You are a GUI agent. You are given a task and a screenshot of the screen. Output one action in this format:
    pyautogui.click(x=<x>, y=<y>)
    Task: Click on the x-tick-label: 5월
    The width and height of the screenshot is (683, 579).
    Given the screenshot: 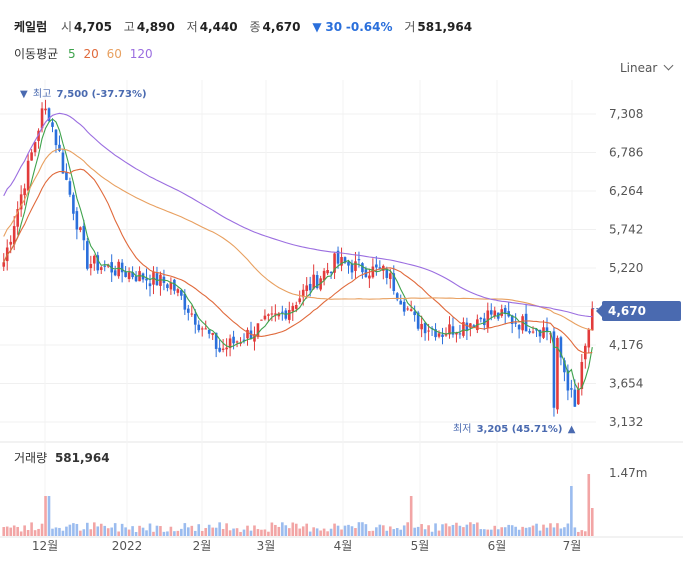 What is the action you would take?
    pyautogui.click(x=420, y=546)
    